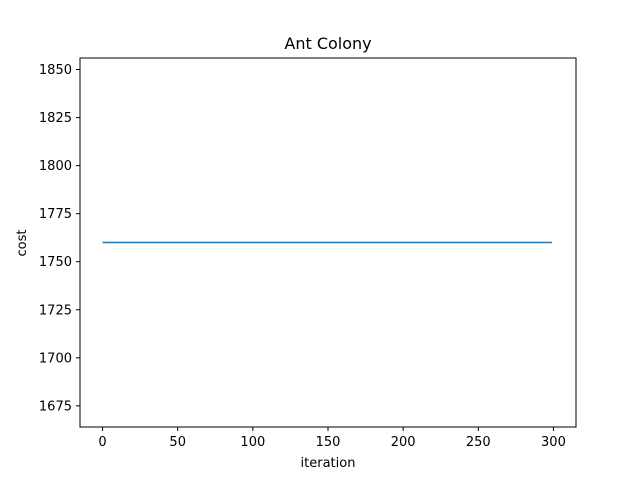 This screenshot has height=480, width=640. What do you see at coordinates (55, 406) in the screenshot?
I see `y-tick-label: 1675` at bounding box center [55, 406].